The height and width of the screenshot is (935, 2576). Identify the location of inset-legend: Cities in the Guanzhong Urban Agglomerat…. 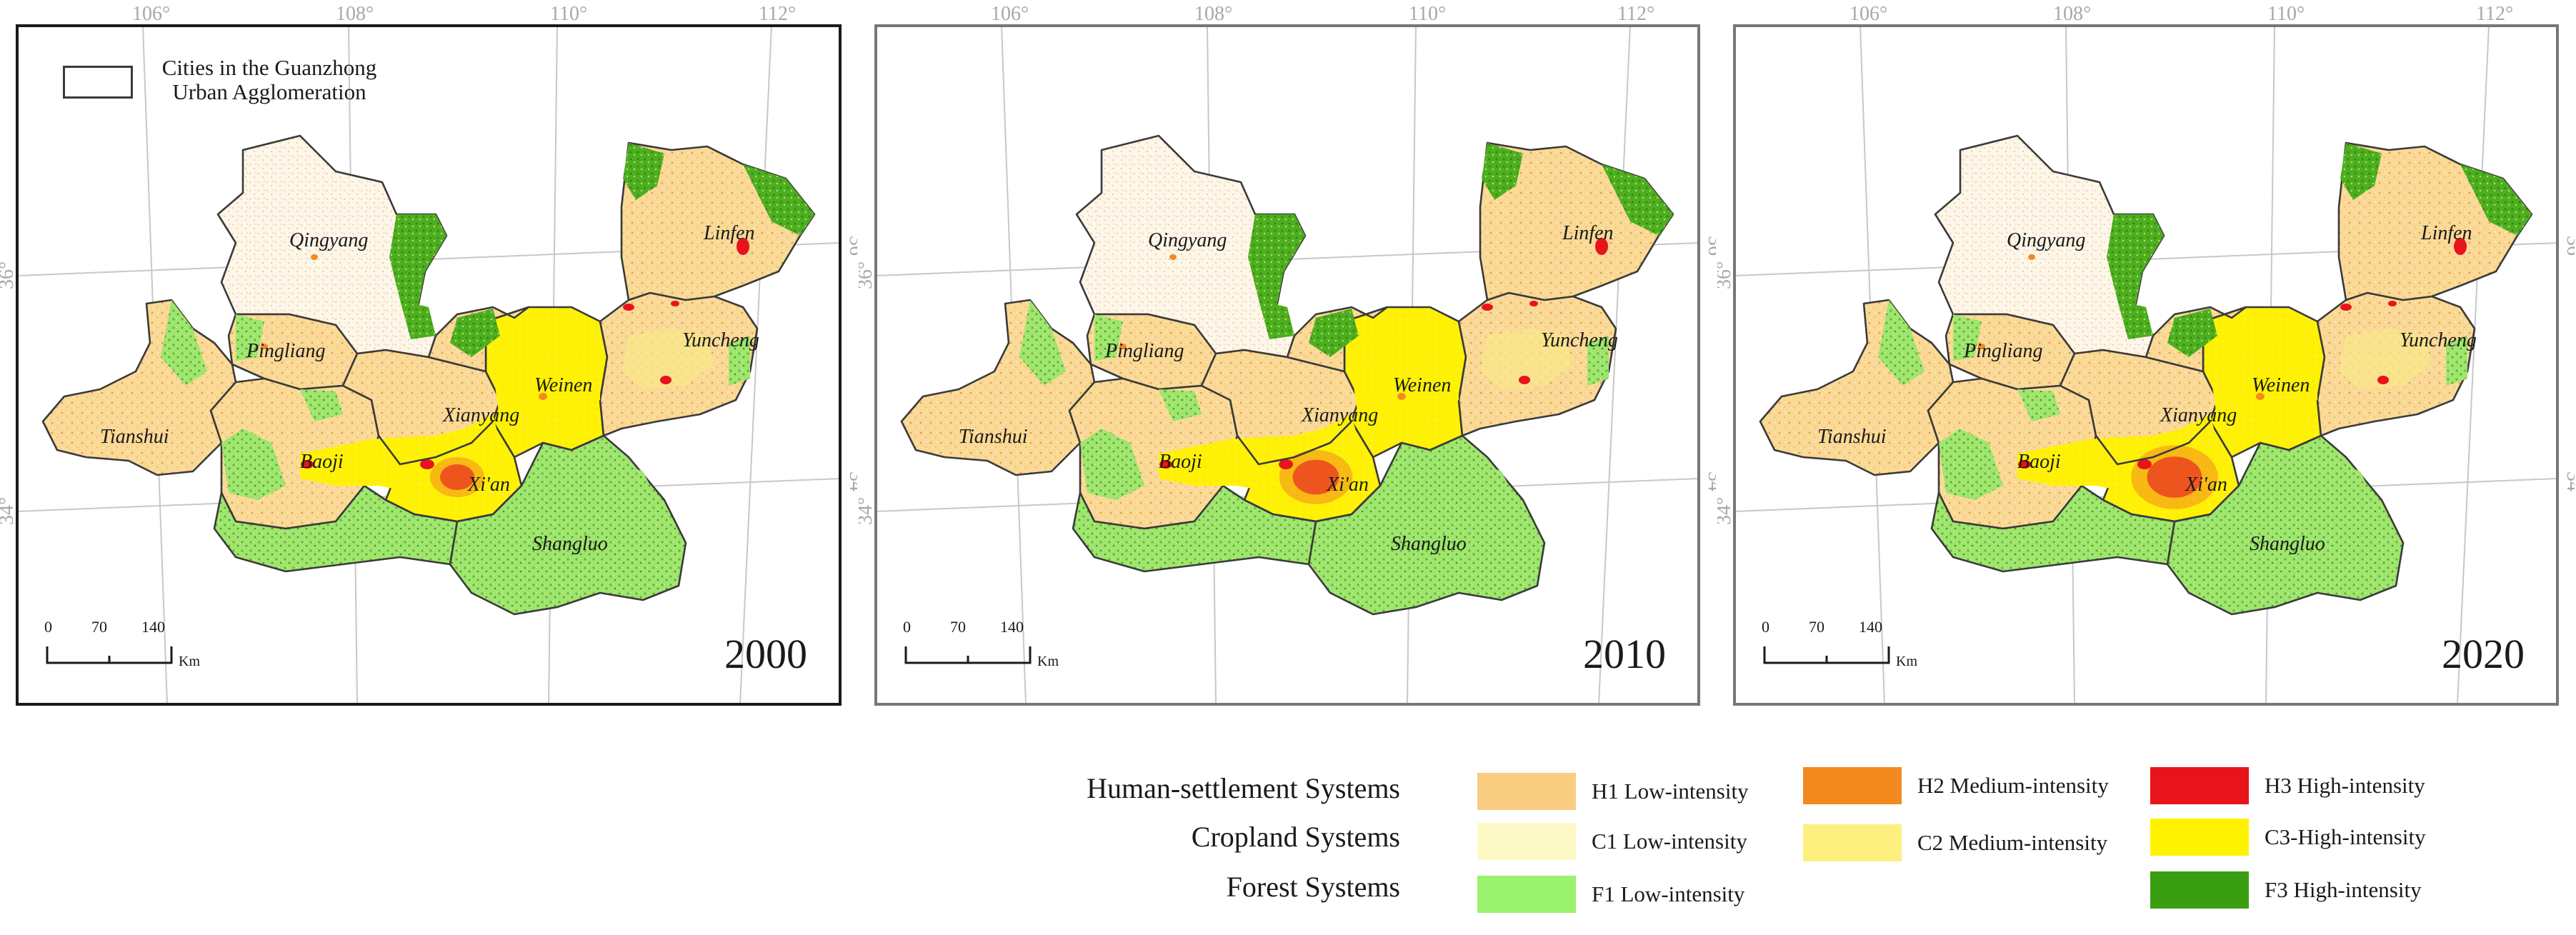
(236, 85).